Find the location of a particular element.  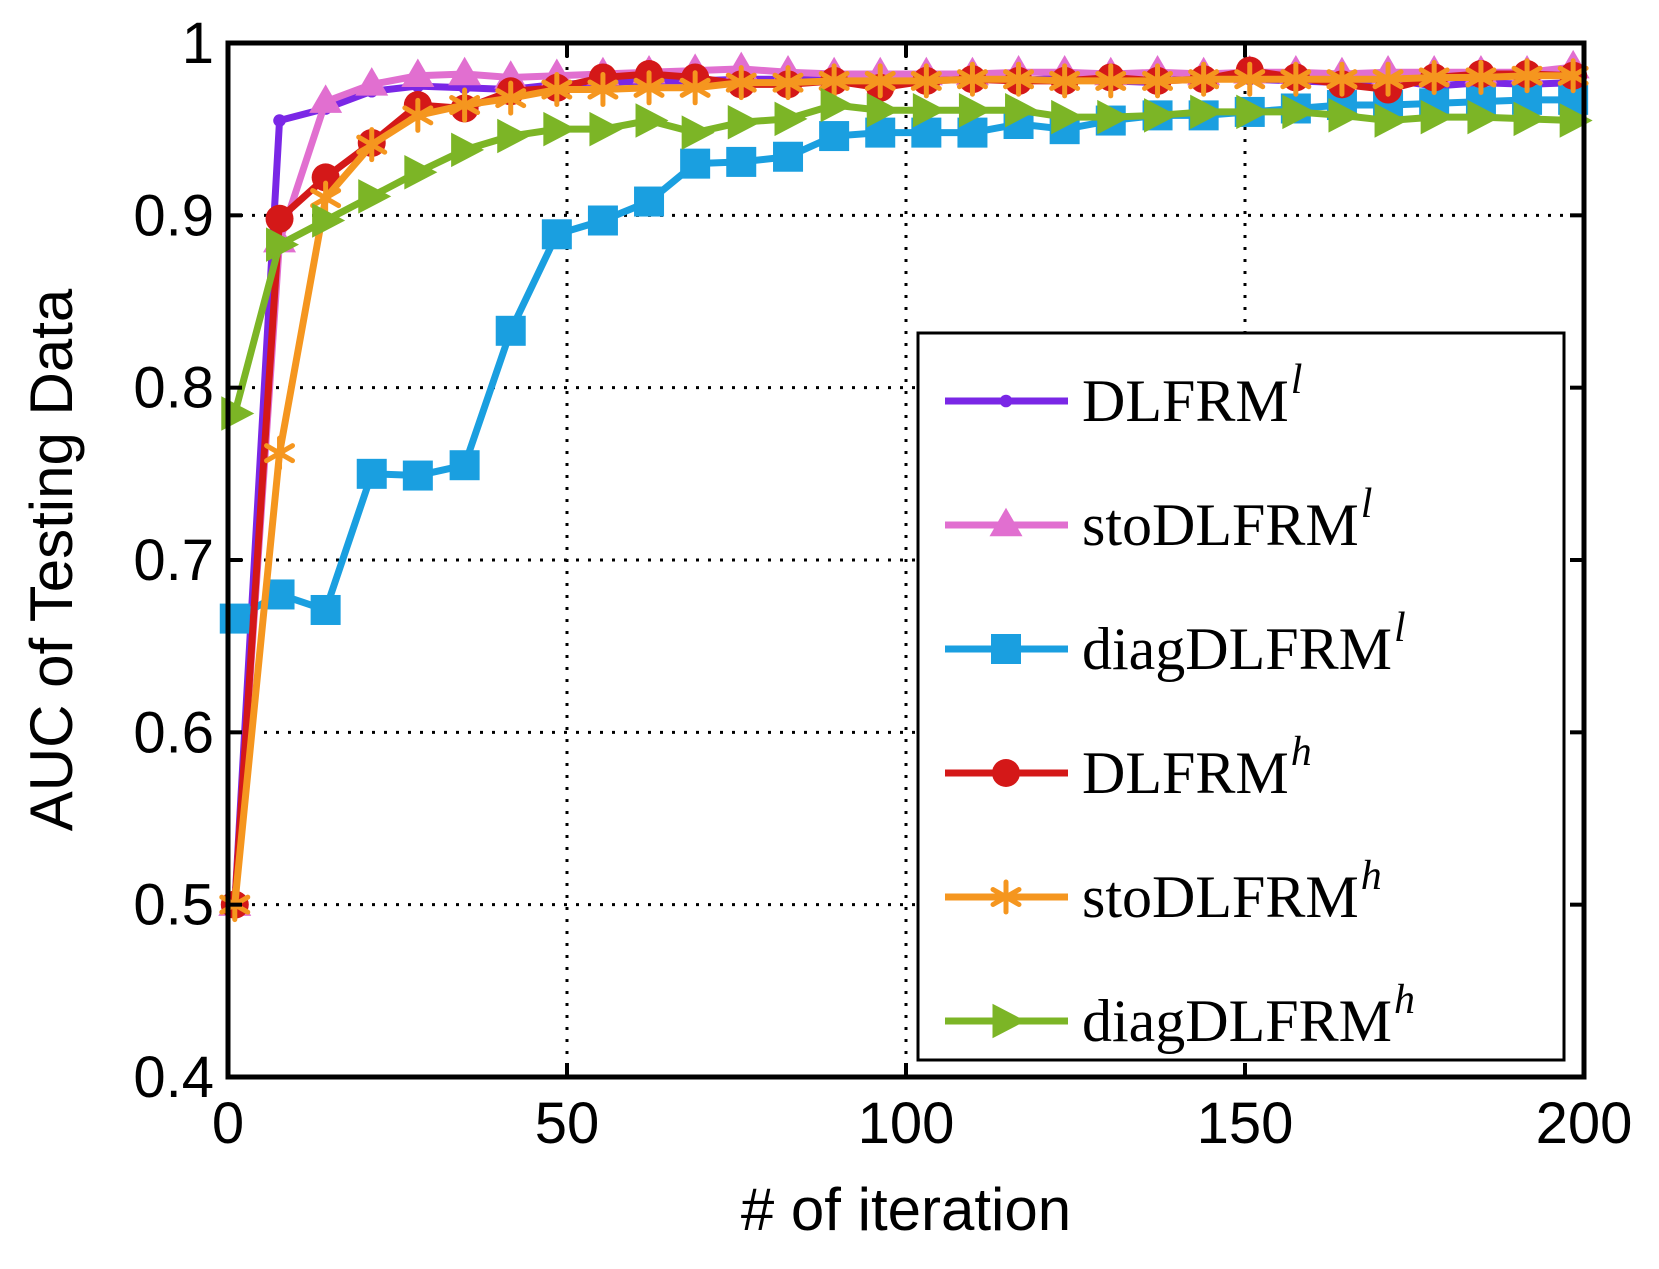

y-tick-label: 1 is located at coordinates (198, 43).